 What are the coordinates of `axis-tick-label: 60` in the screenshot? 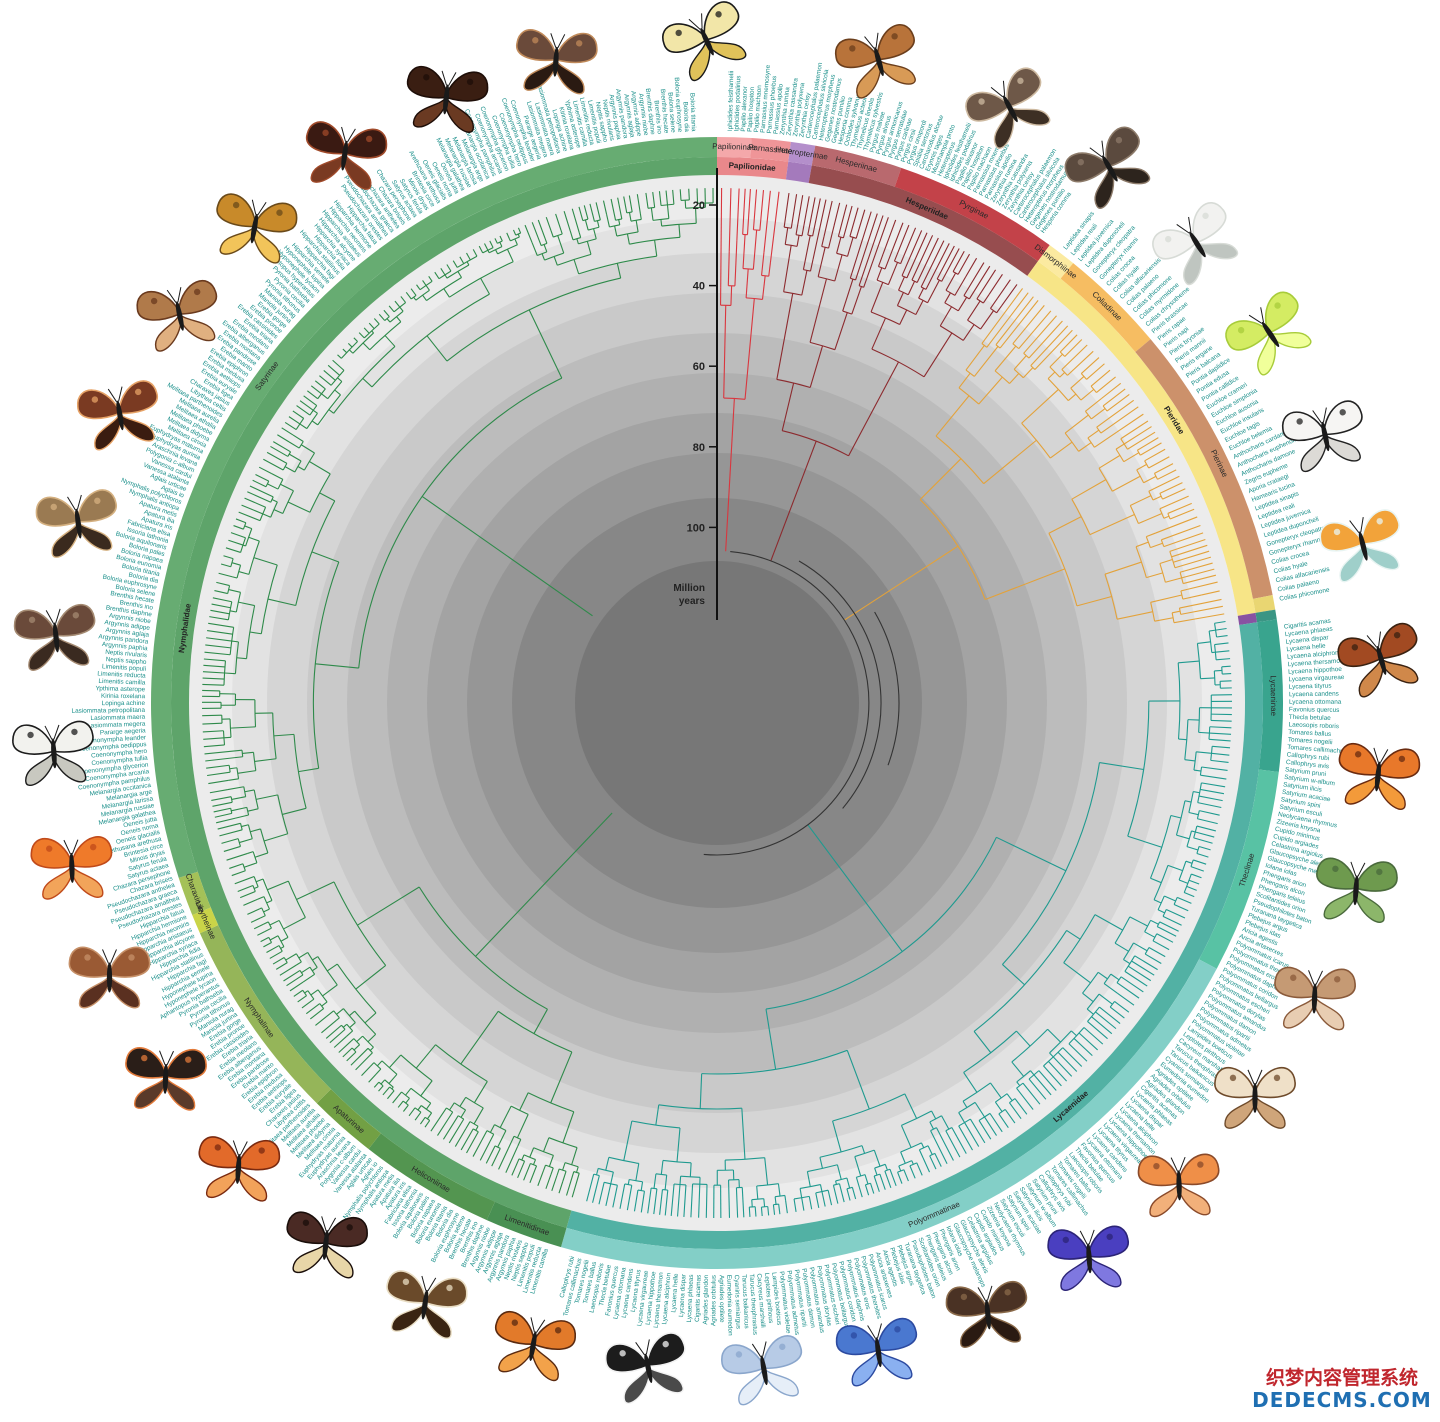 It's located at (699, 367).